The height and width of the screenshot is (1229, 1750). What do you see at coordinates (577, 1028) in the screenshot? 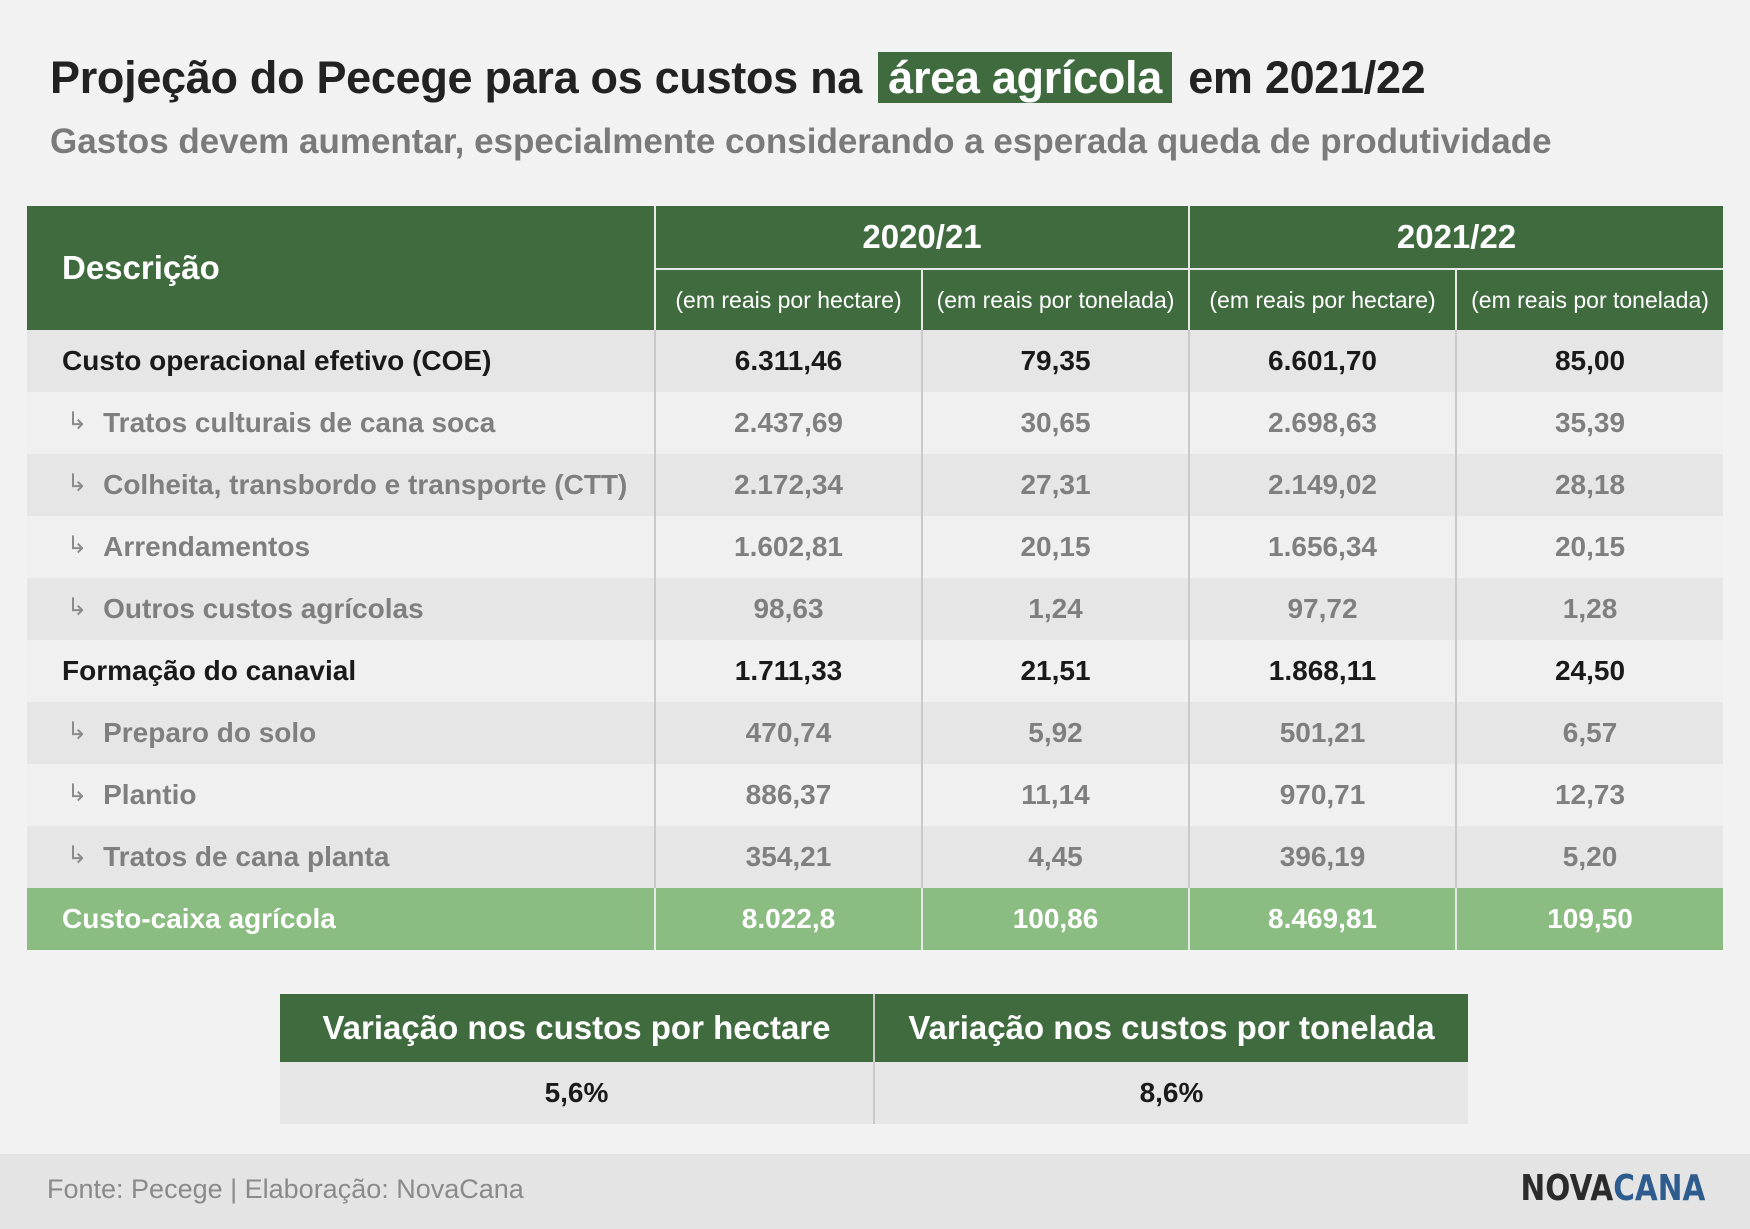
I see `variation-header-hectare: Variação nos custos por hectare` at bounding box center [577, 1028].